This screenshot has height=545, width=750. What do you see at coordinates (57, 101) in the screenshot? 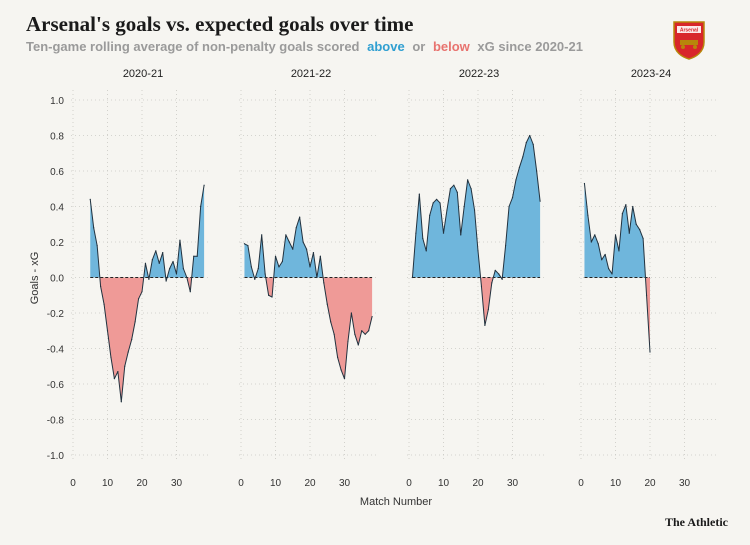
I see `y-tick-label: 1.0` at bounding box center [57, 101].